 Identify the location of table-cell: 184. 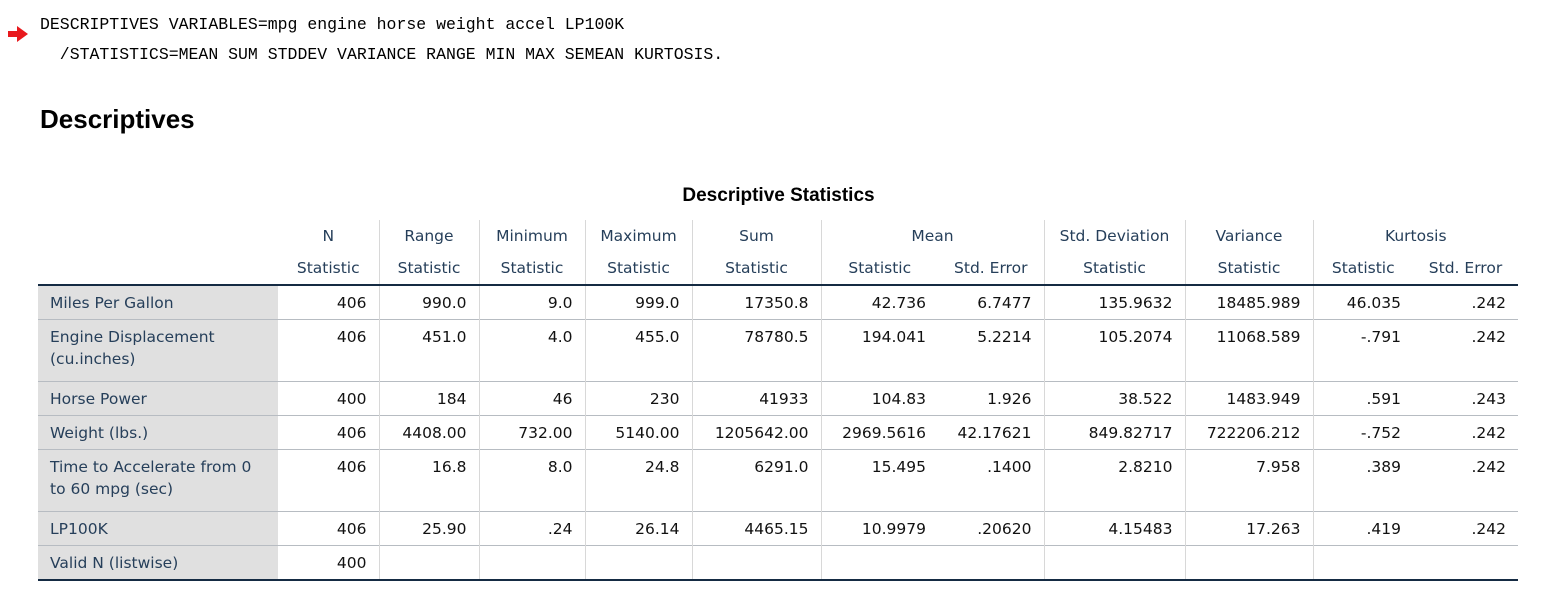
(428, 398).